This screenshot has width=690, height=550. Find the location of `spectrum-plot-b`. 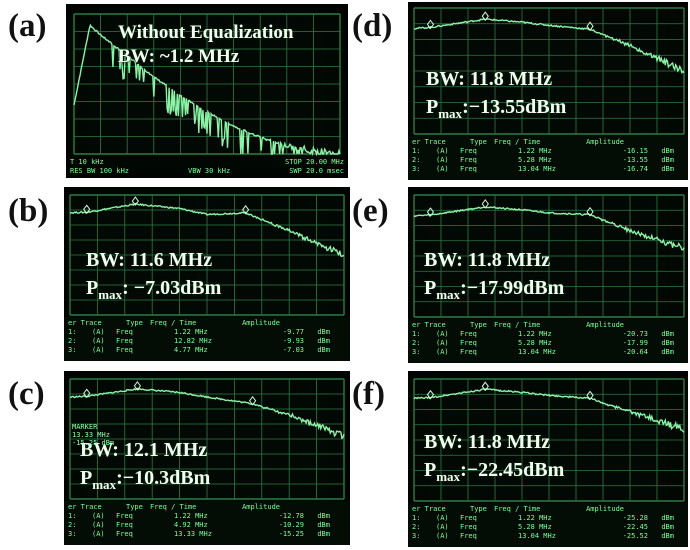

spectrum-plot-b is located at coordinates (207, 255).